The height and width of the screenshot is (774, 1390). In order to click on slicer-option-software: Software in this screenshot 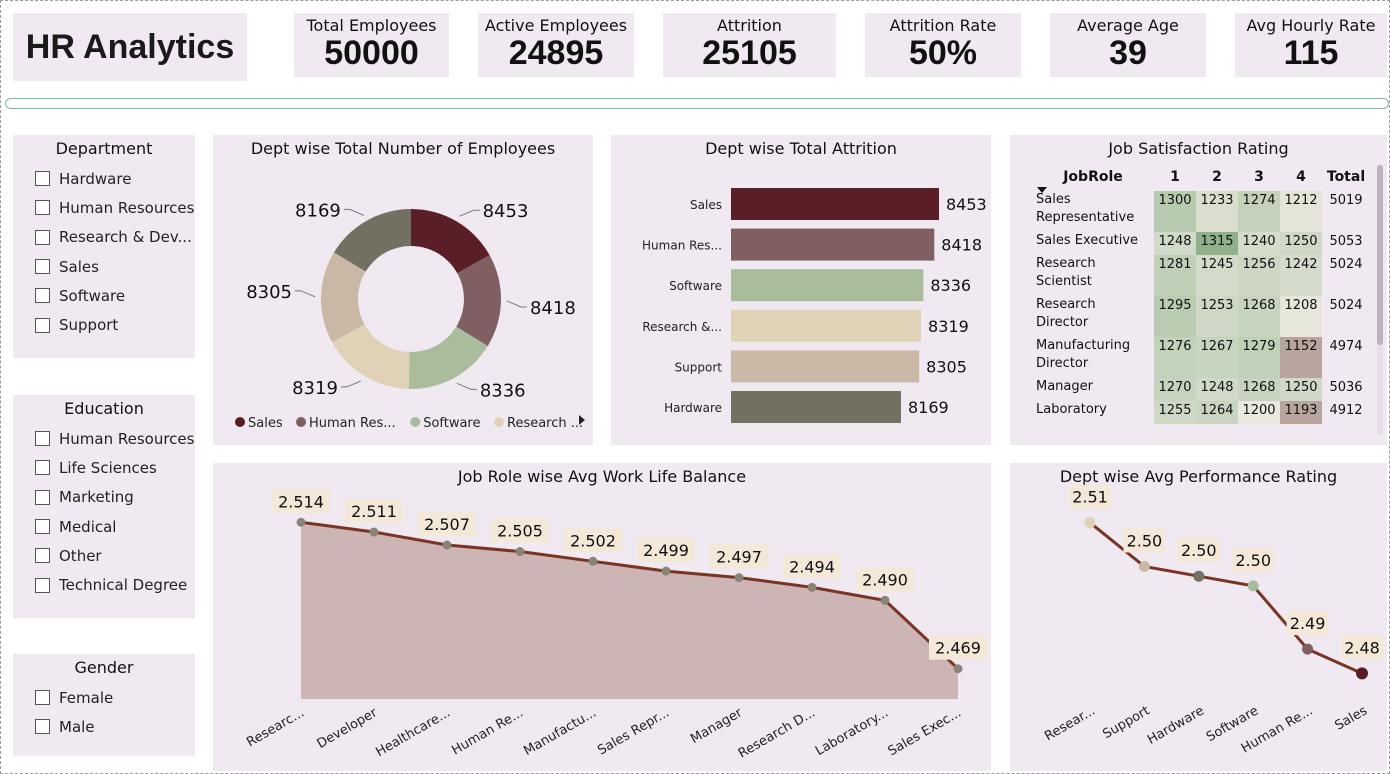, I will do `click(104, 295)`.